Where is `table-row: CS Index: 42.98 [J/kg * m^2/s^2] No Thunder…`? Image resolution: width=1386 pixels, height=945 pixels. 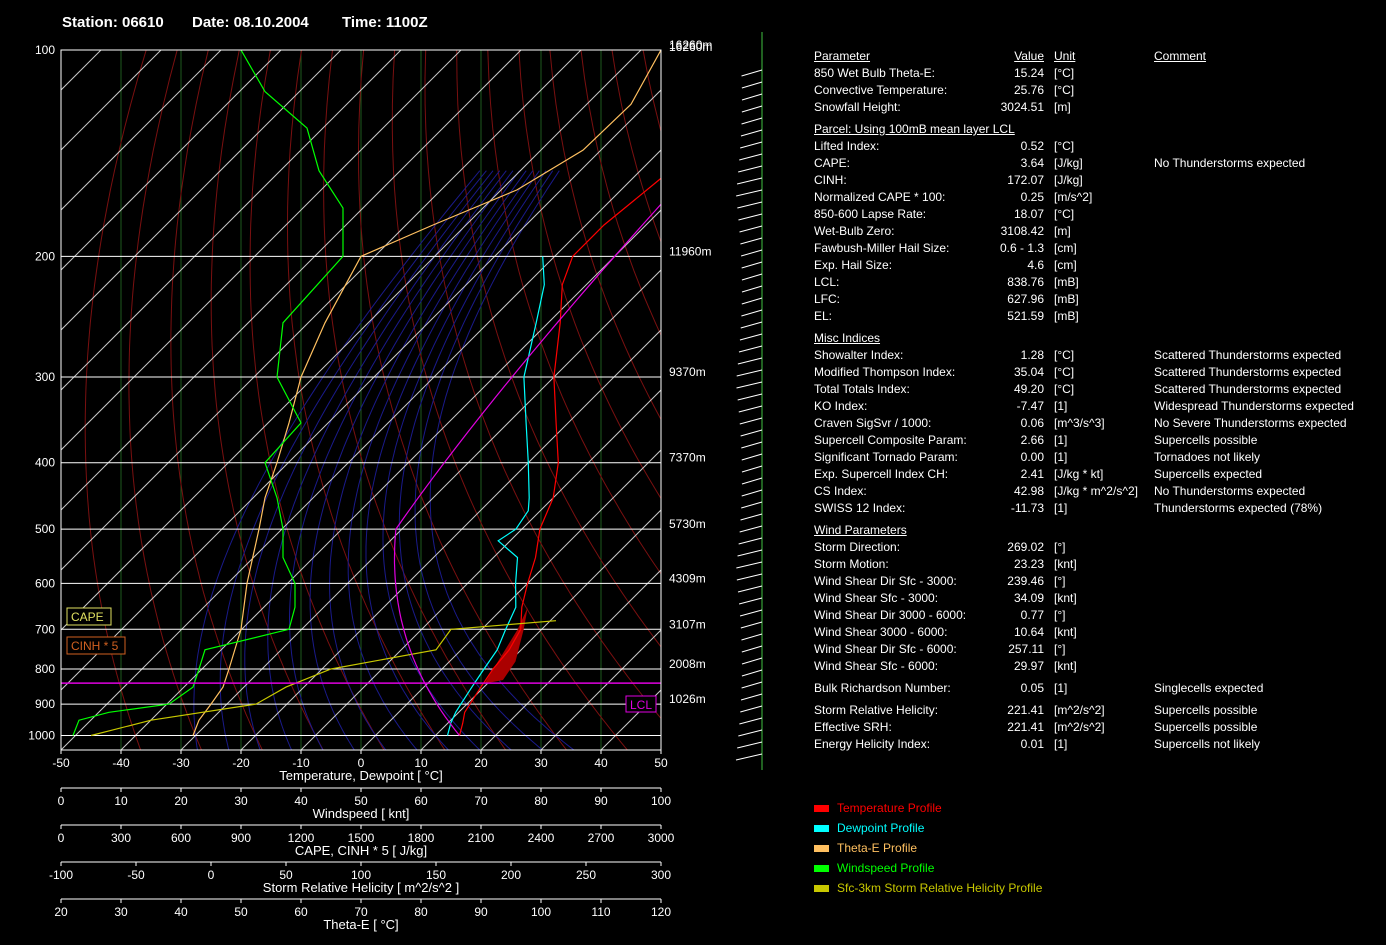
table-row: CS Index: 42.98 [J/kg * m^2/s^2] No Thunder… is located at coordinates (1094, 491).